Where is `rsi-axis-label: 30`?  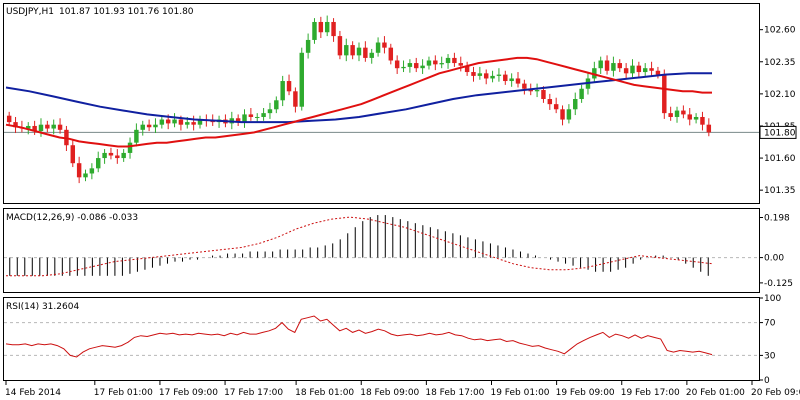 rsi-axis-label: 30 is located at coordinates (770, 356).